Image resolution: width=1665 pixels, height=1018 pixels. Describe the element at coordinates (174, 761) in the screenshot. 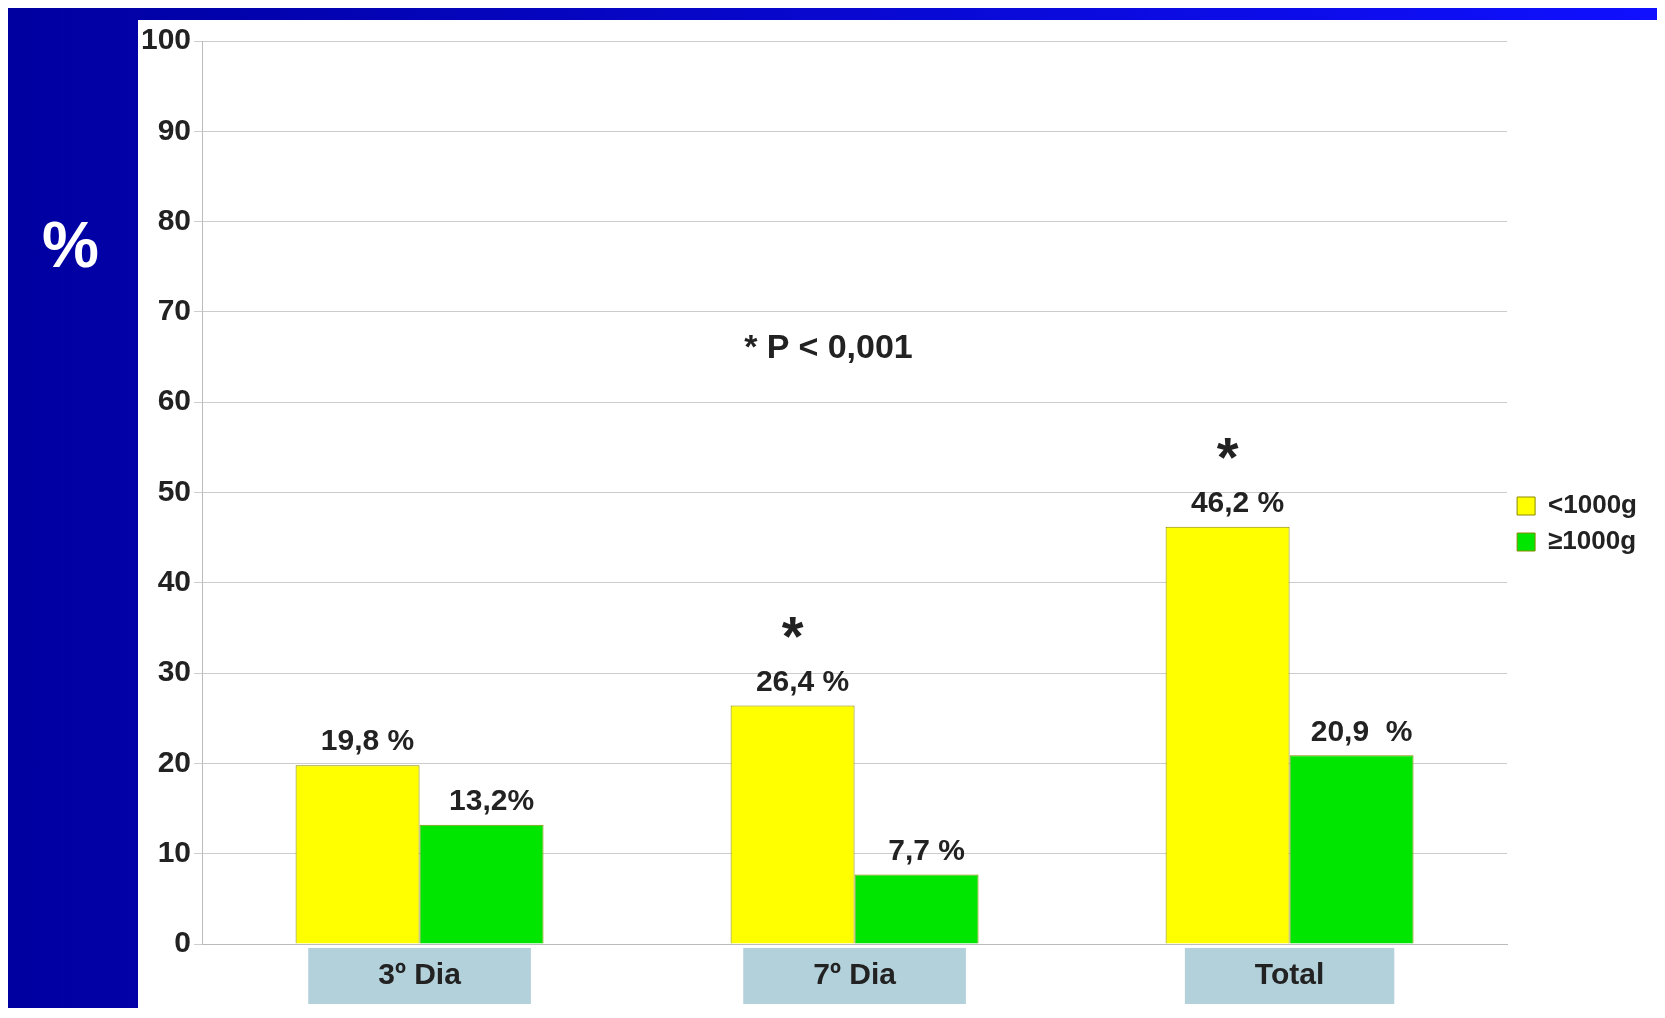

I see `y-tick-label: 20` at that location.